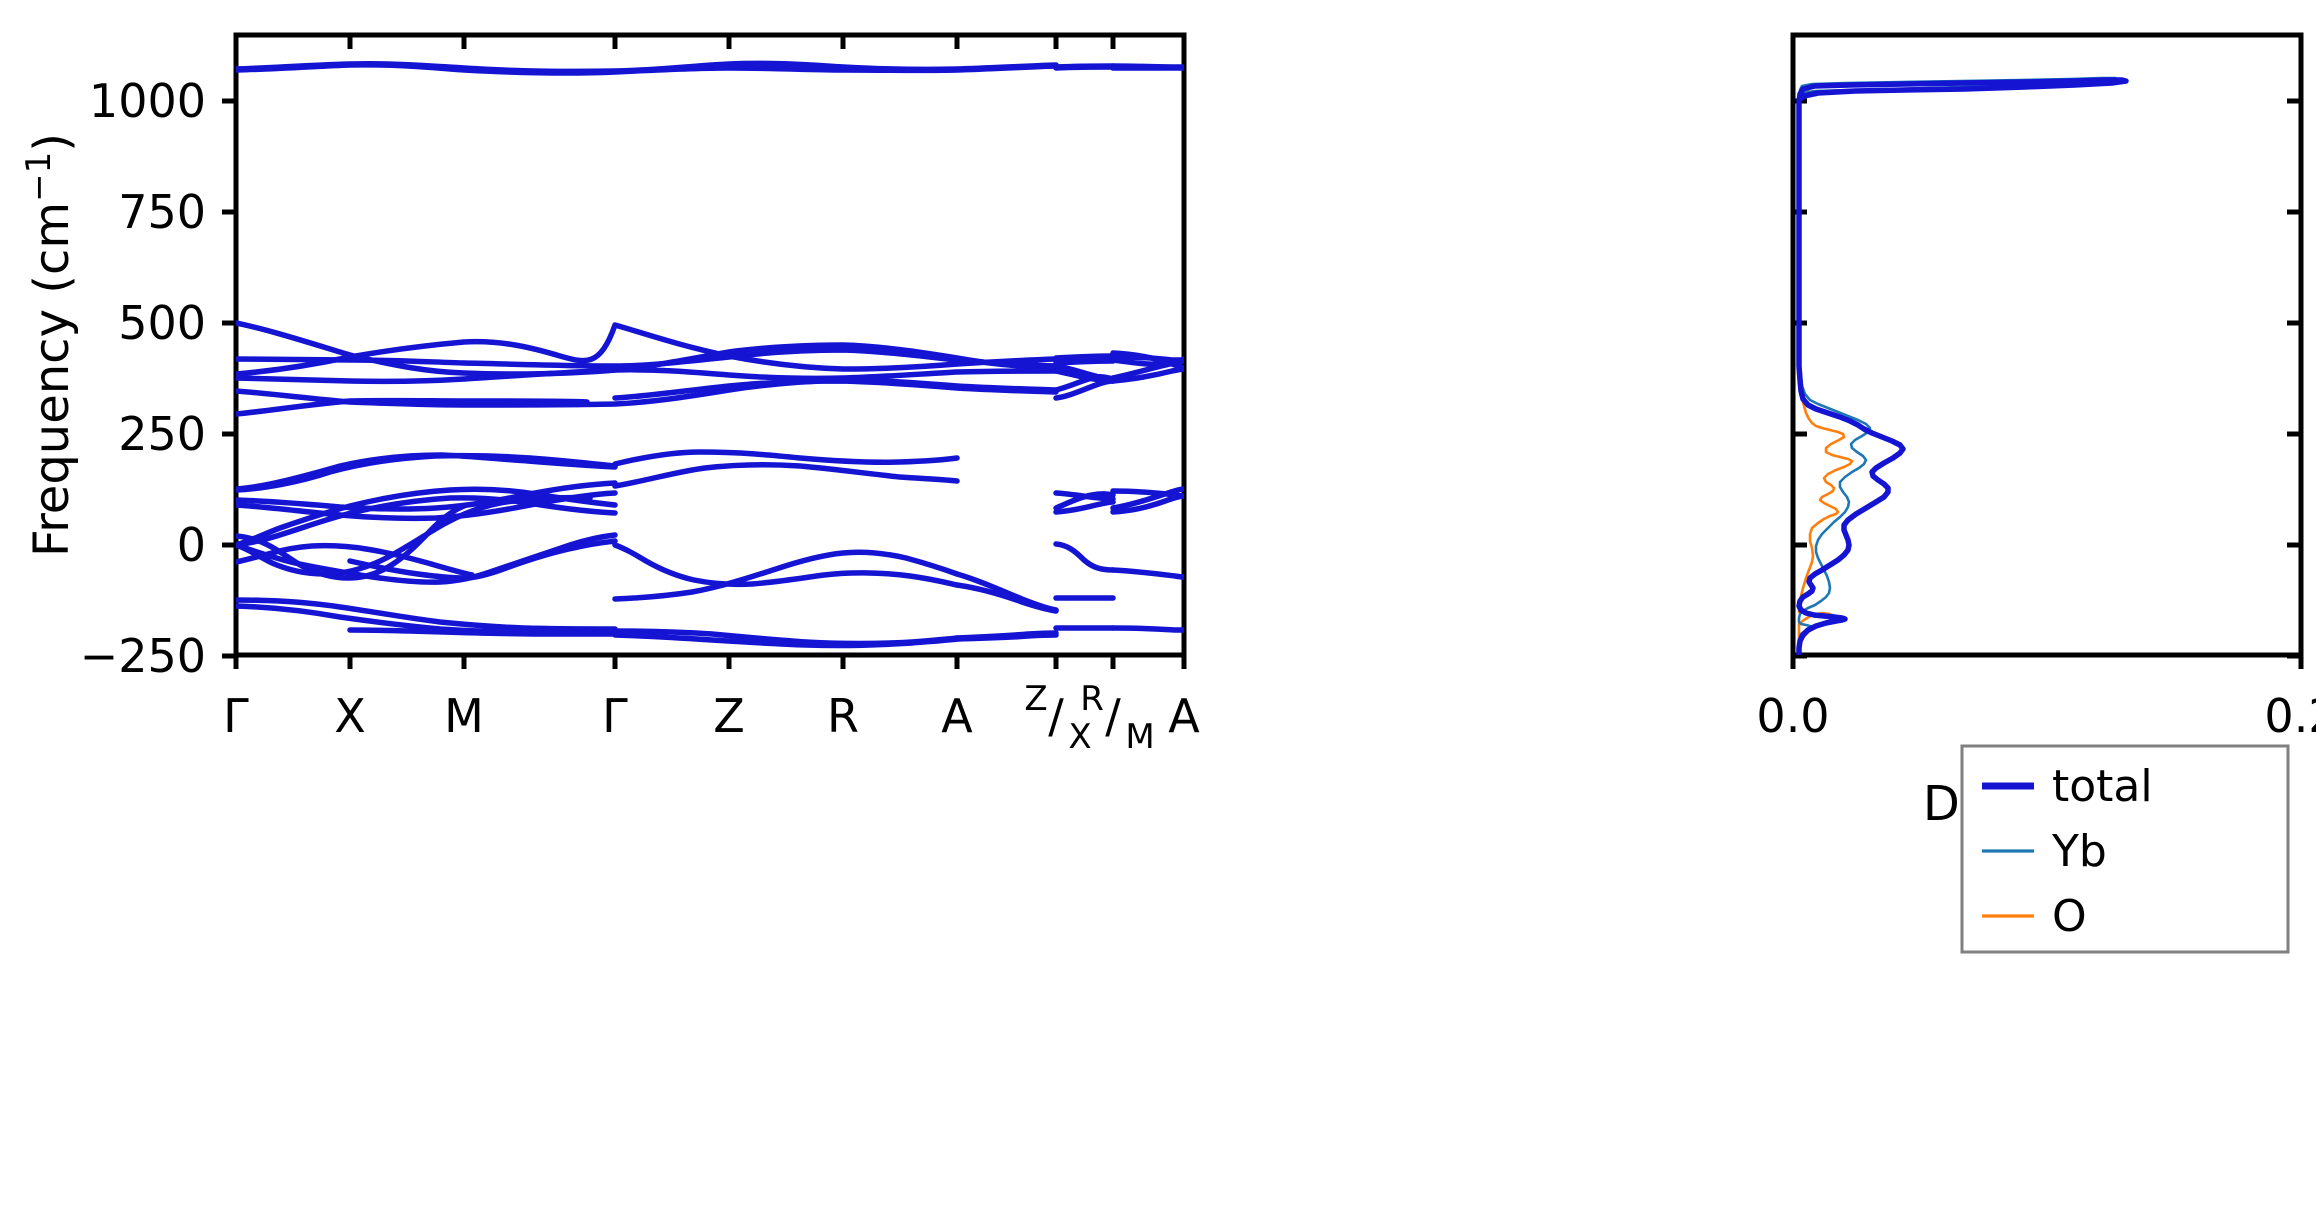  Describe the element at coordinates (2290, 716) in the screenshot. I see `dos-xtick-label-max: 0.2` at that location.